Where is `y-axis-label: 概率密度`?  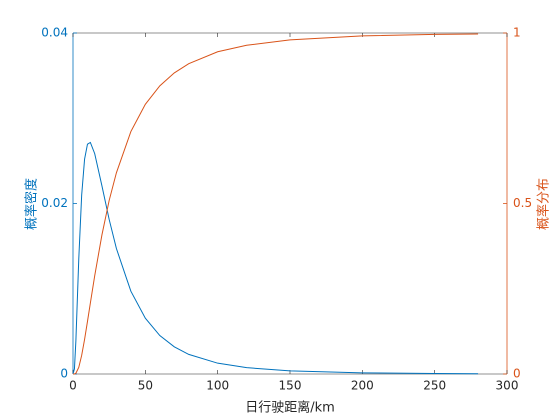 y-axis-label: 概率密度 is located at coordinates (32, 204).